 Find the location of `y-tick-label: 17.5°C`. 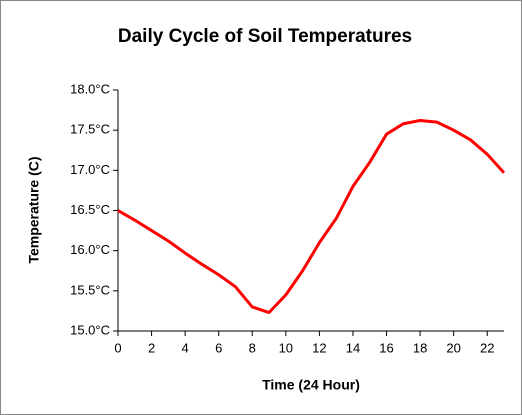

y-tick-label: 17.5°C is located at coordinates (90, 129).